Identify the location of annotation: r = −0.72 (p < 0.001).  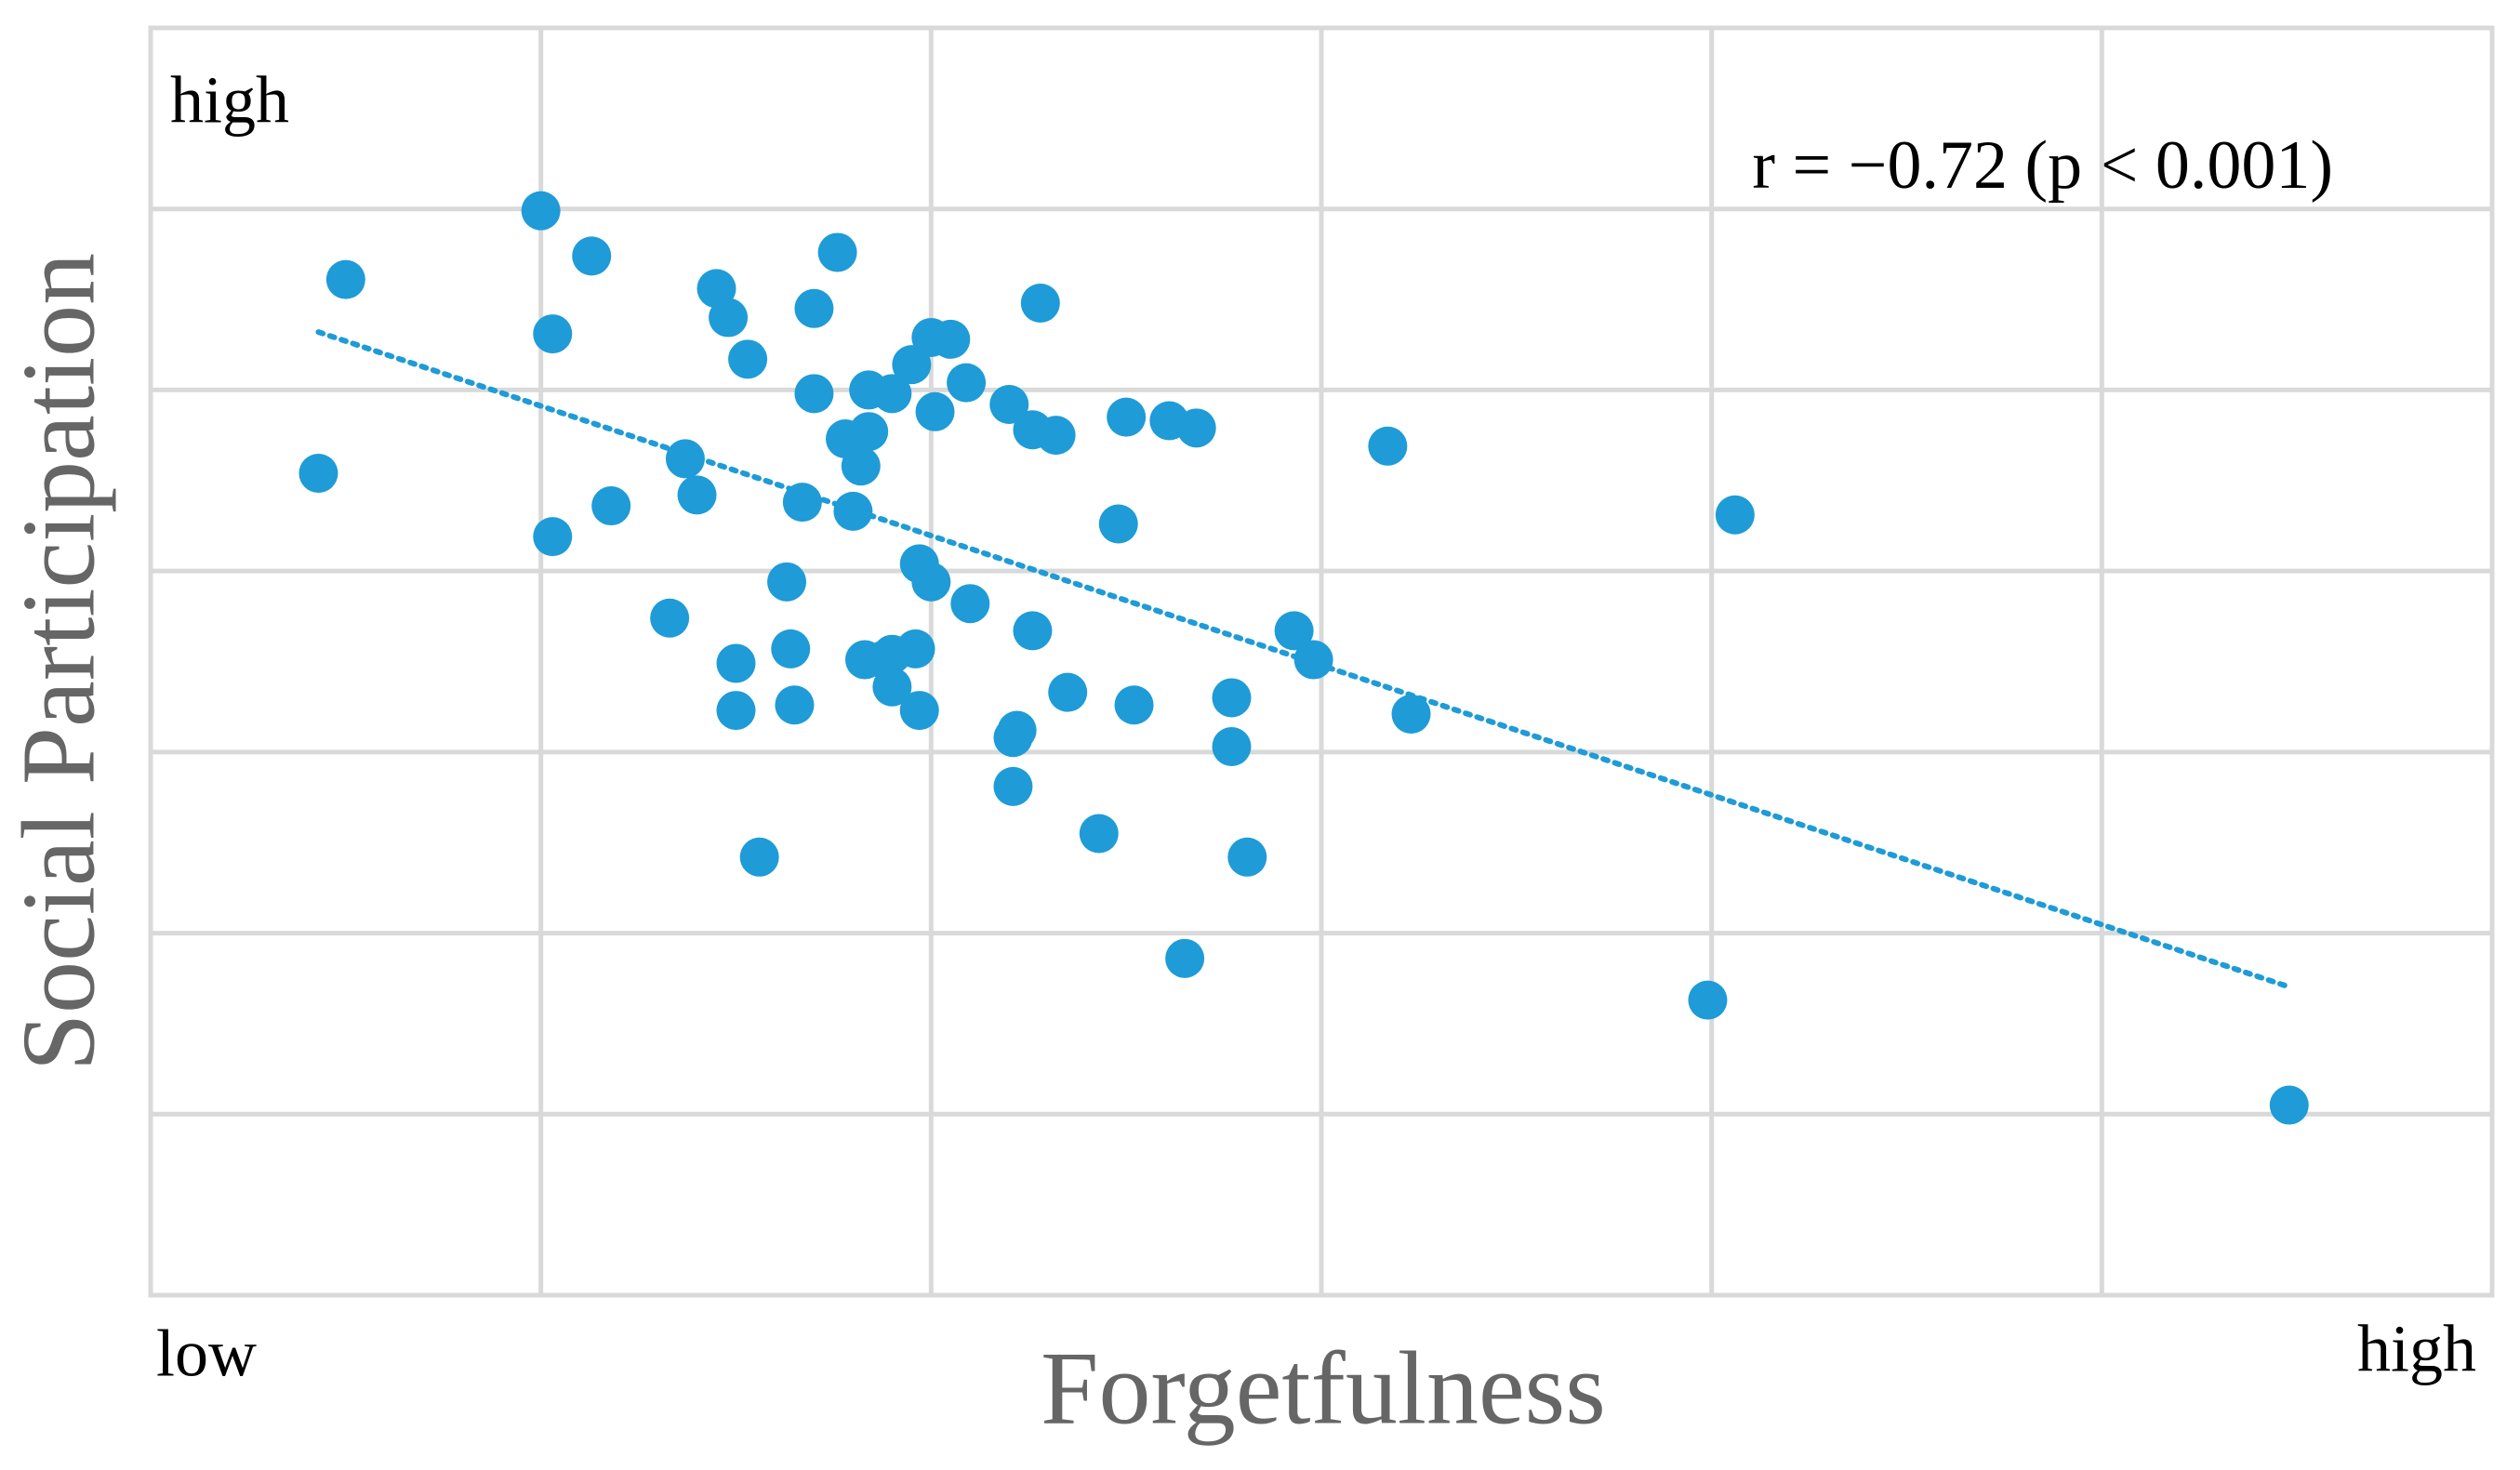
(2042, 165).